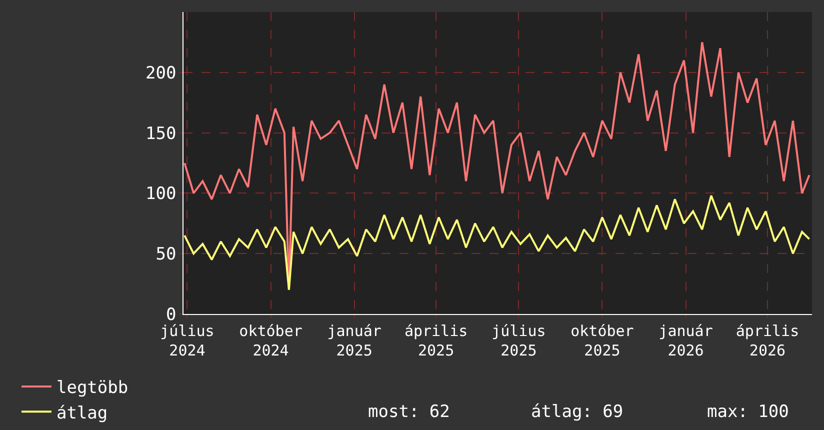 This screenshot has height=430, width=824. I want to click on x-tick-label: január 2025, so click(354, 341).